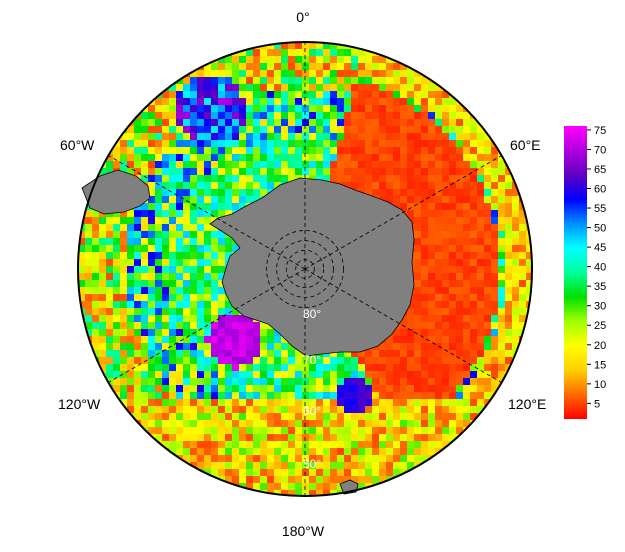 The width and height of the screenshot is (625, 552). What do you see at coordinates (600, 307) in the screenshot?
I see `colorbar-tick-label: 30` at bounding box center [600, 307].